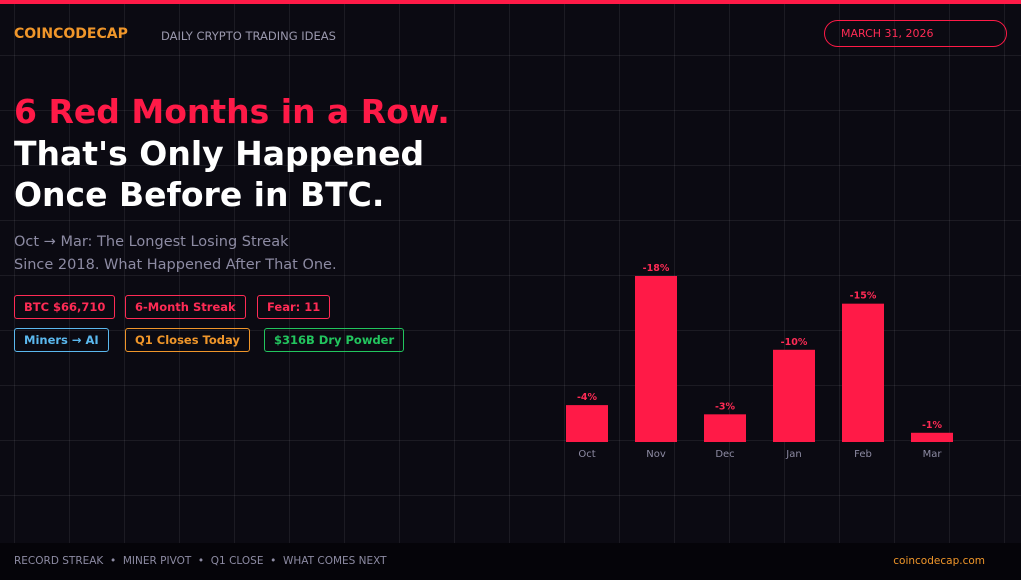  What do you see at coordinates (759, 361) in the screenshot?
I see `chart: -4% Oct -18% Nov -3% Dec -10% Jan -15% Feb -1% Mar` at bounding box center [759, 361].